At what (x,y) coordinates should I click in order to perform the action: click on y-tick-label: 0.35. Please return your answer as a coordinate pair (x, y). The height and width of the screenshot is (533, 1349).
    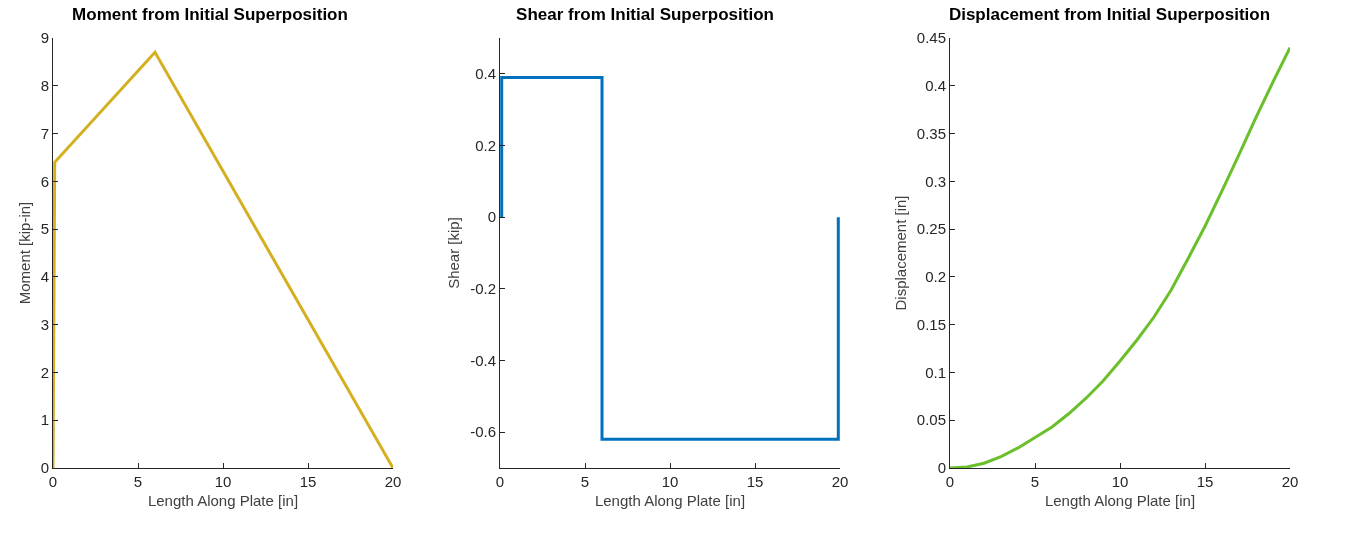
    Looking at the image, I should click on (931, 133).